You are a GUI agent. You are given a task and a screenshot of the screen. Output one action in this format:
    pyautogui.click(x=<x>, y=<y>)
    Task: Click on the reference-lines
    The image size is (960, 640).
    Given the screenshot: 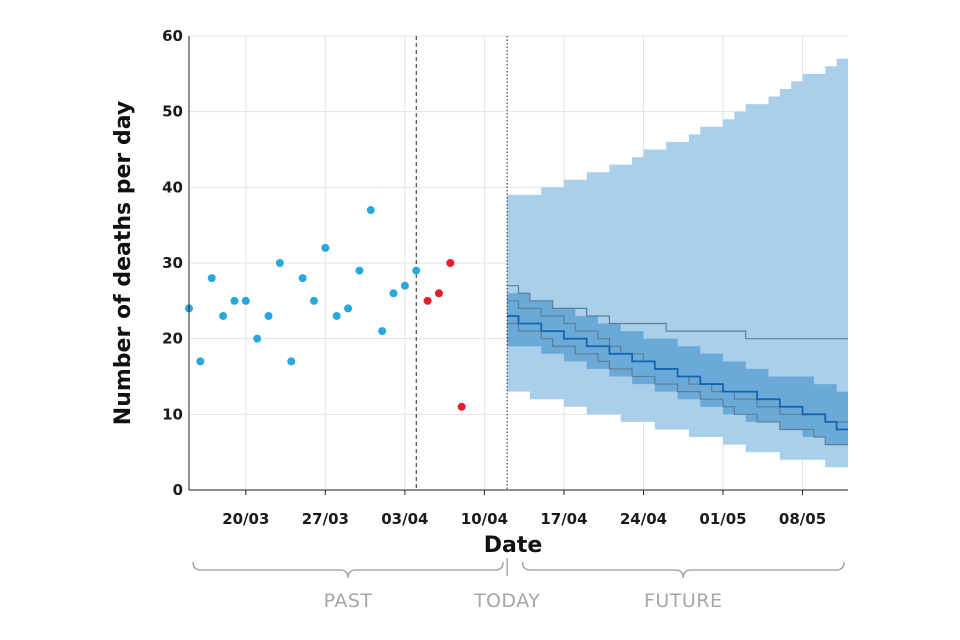 What is the action you would take?
    pyautogui.click(x=461, y=263)
    